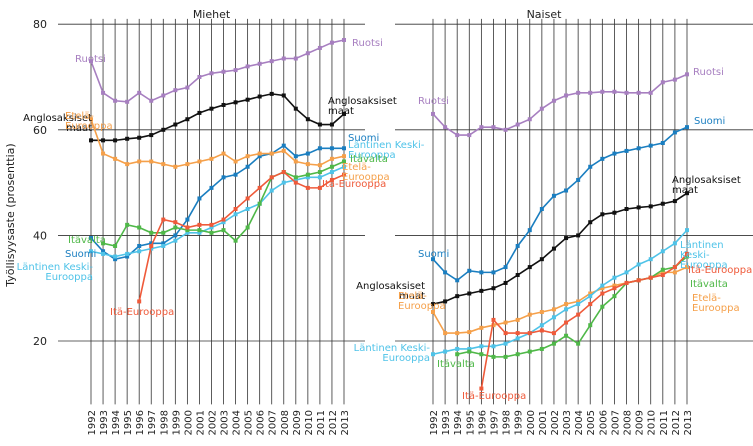 This screenshot has height=446, width=753. Describe the element at coordinates (386, 150) in the screenshot. I see `series-label: Läntinen Keski- Eurooppa` at that location.